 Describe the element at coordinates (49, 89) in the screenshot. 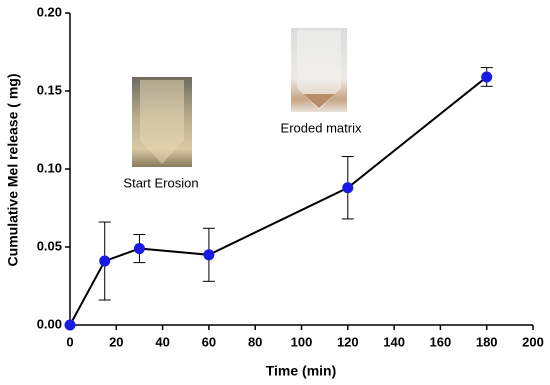

I see `y-tick-label: 0.15` at that location.